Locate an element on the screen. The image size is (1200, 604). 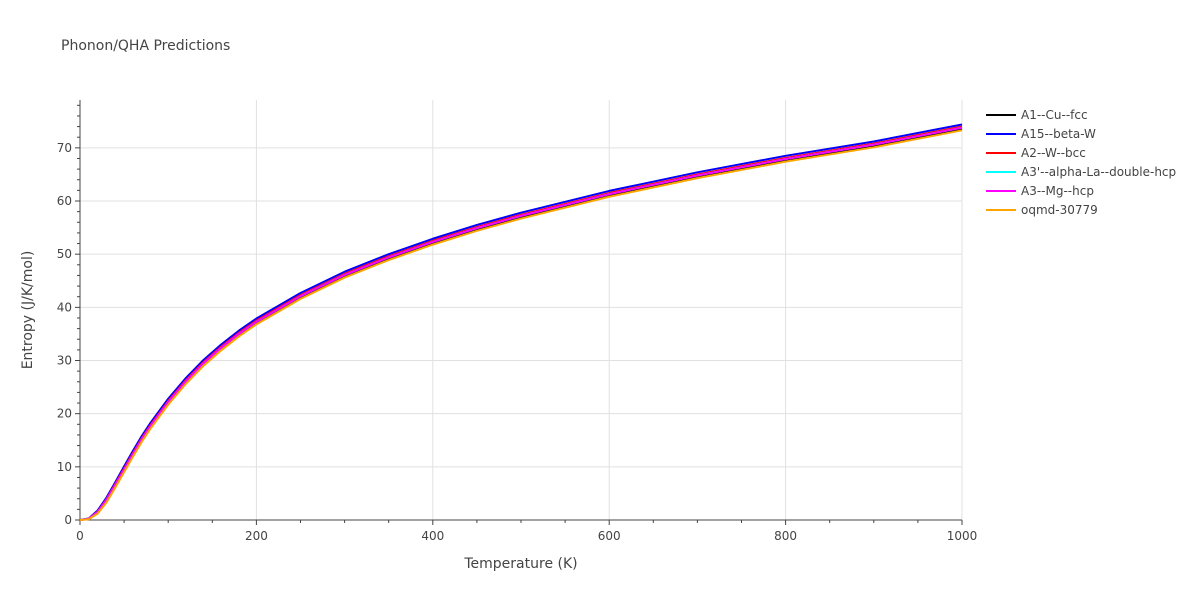
legend-item: A1--Cu--fcc is located at coordinates (1037, 115).